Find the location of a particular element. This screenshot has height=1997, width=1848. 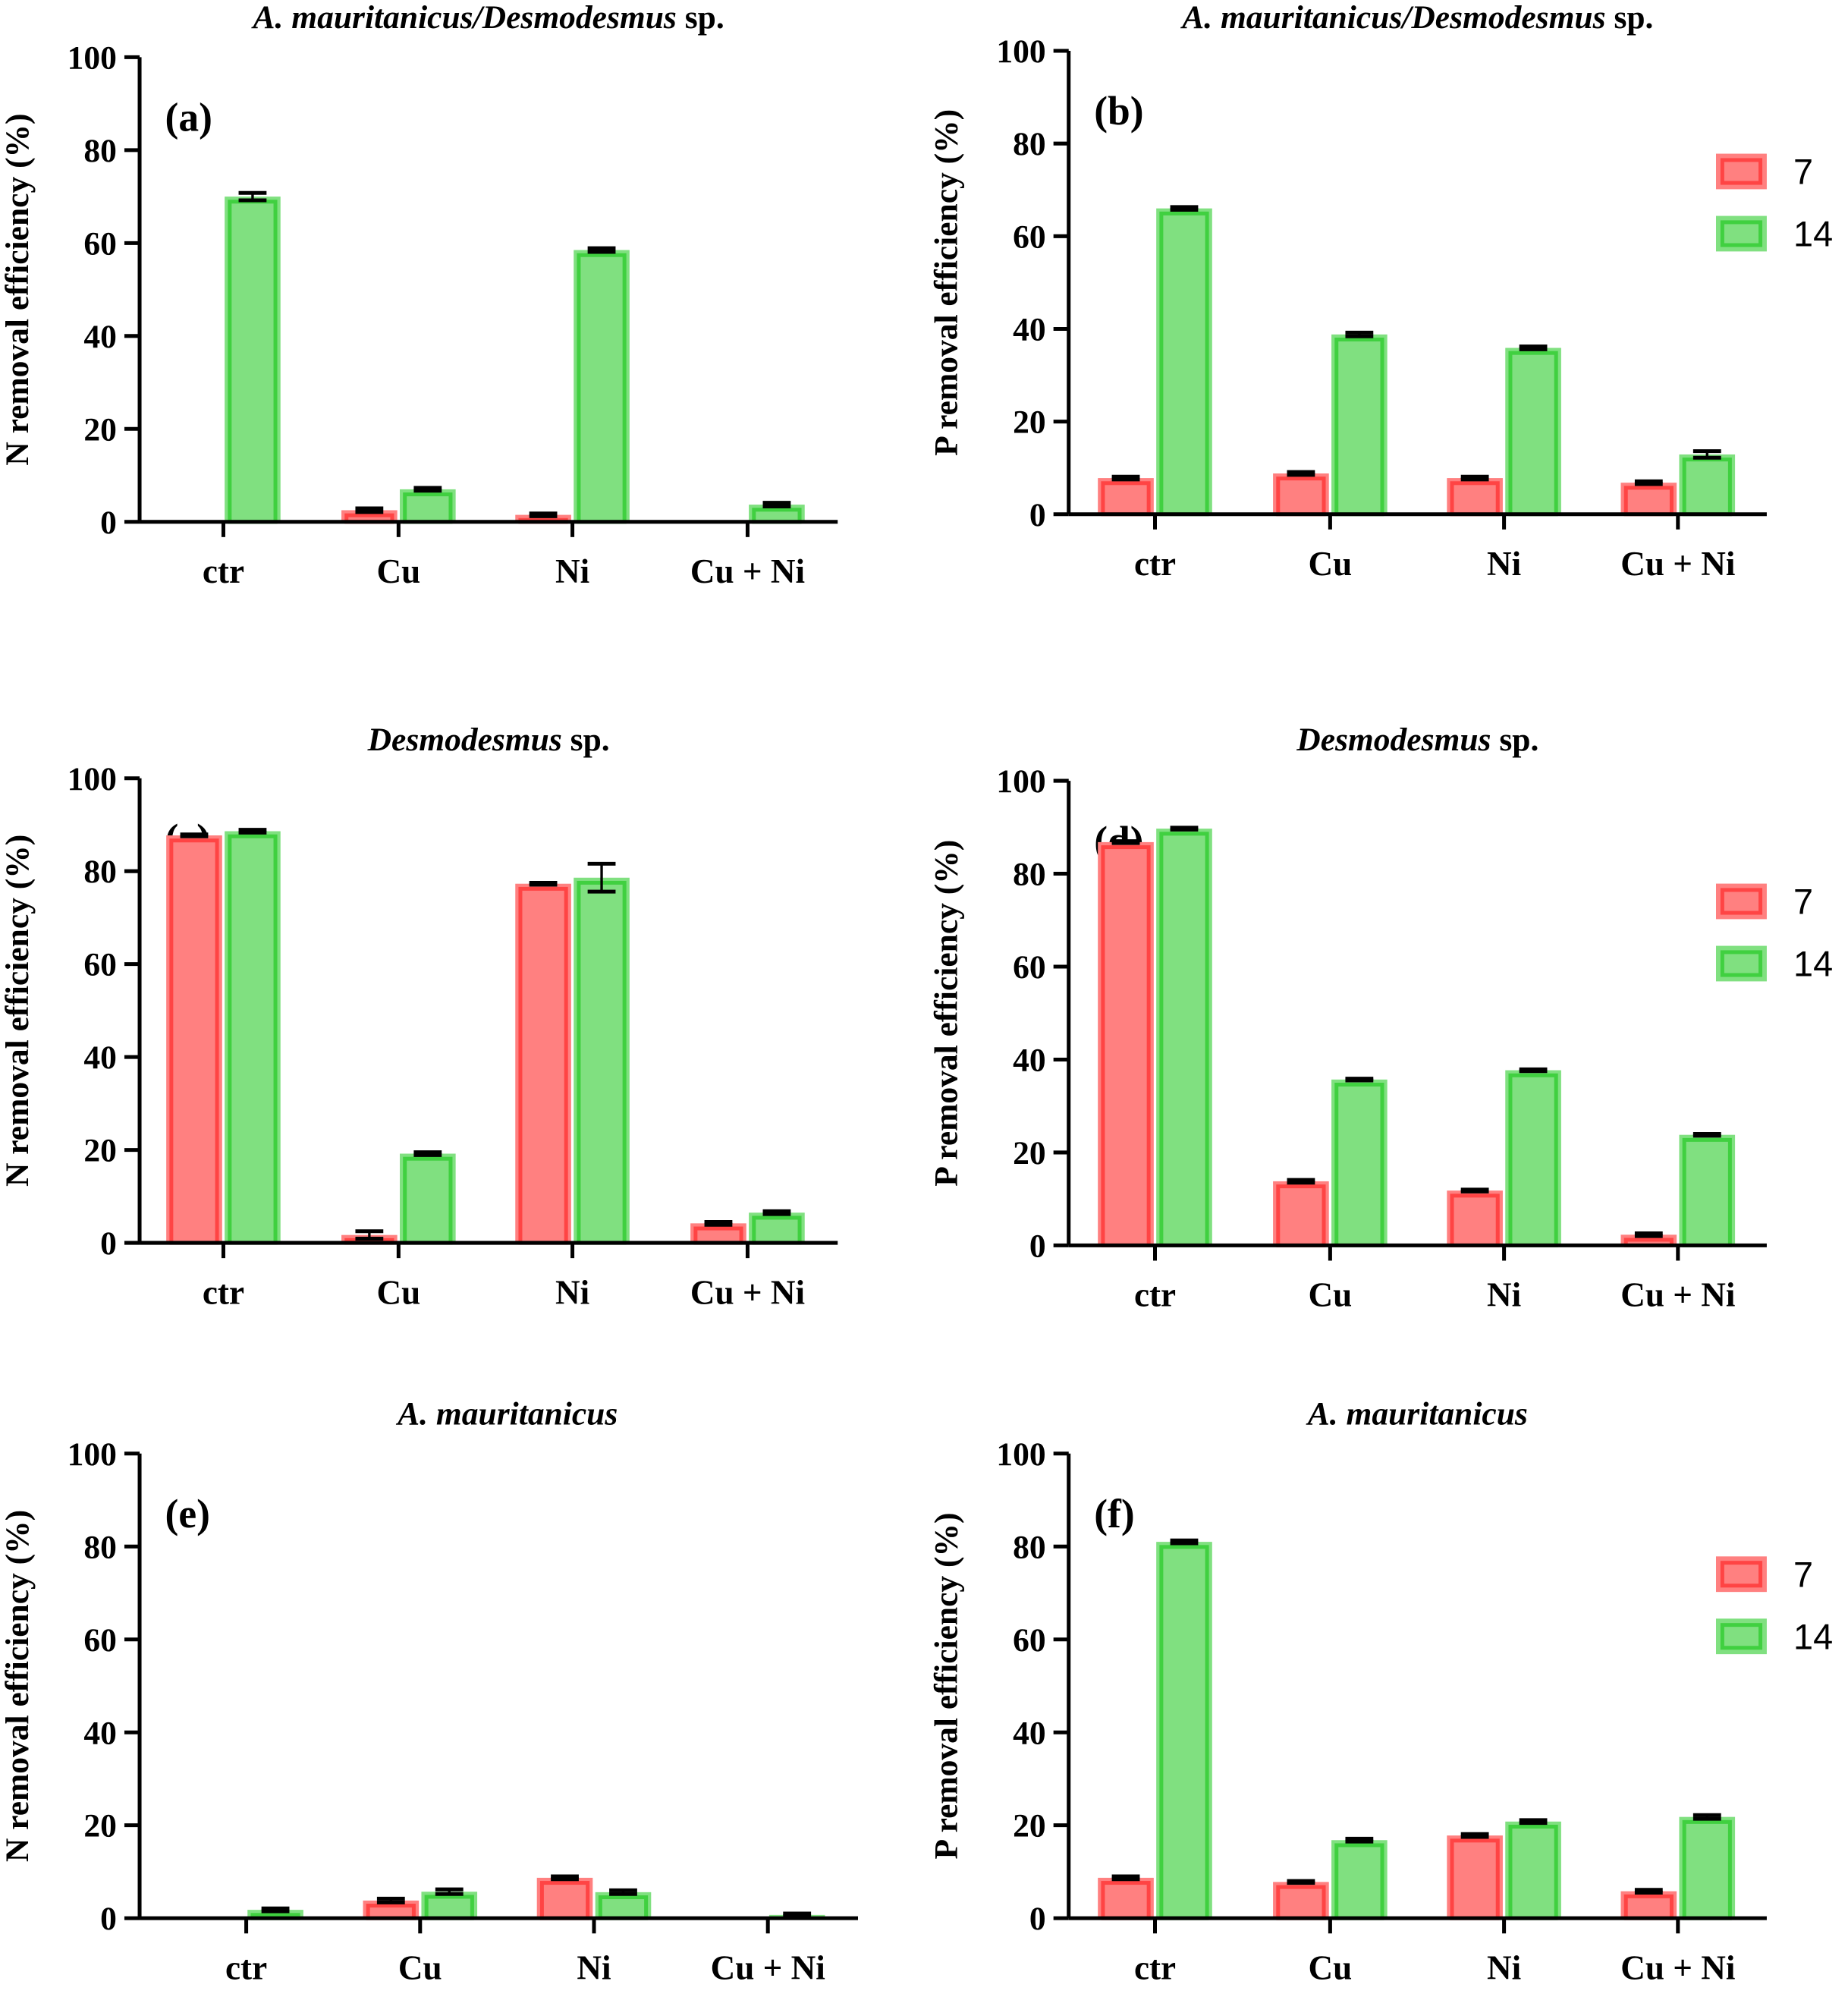

panel-label: (f) is located at coordinates (1114, 1514).